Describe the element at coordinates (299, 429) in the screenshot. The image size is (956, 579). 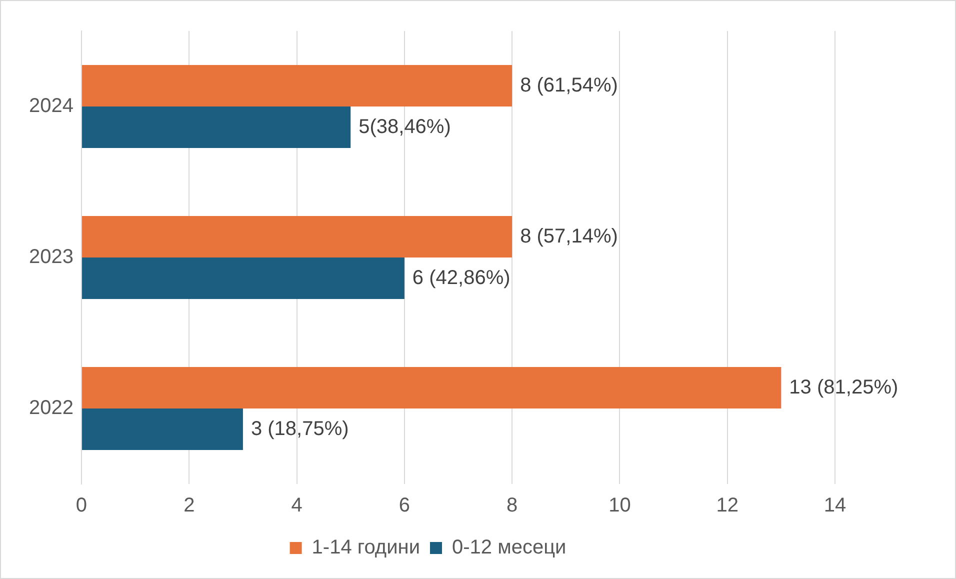
I see `data-label: 3 (18,75%)` at that location.